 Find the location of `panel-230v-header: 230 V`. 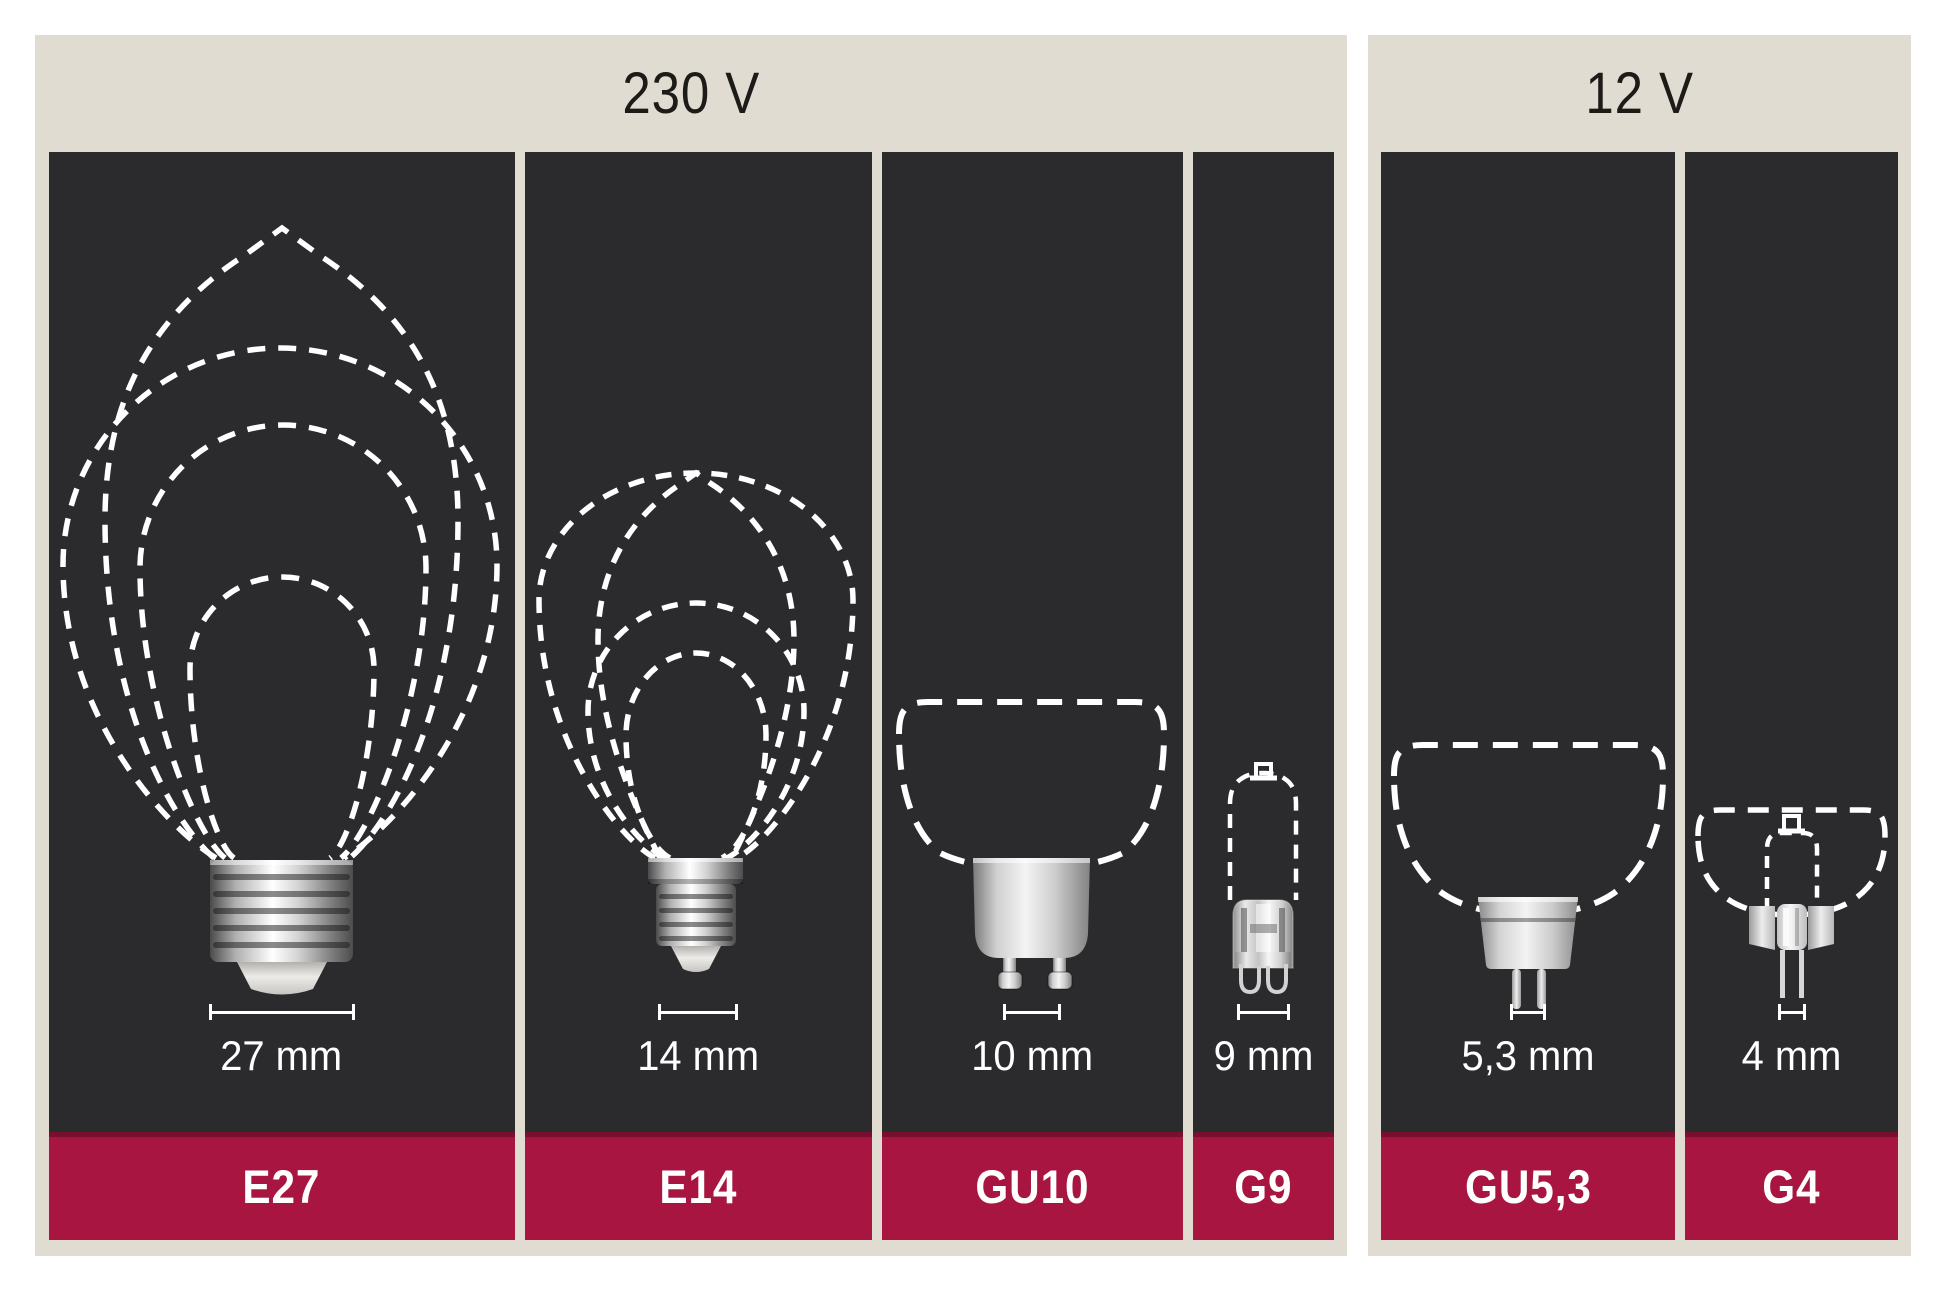

panel-230v-header: 230 V is located at coordinates (691, 93).